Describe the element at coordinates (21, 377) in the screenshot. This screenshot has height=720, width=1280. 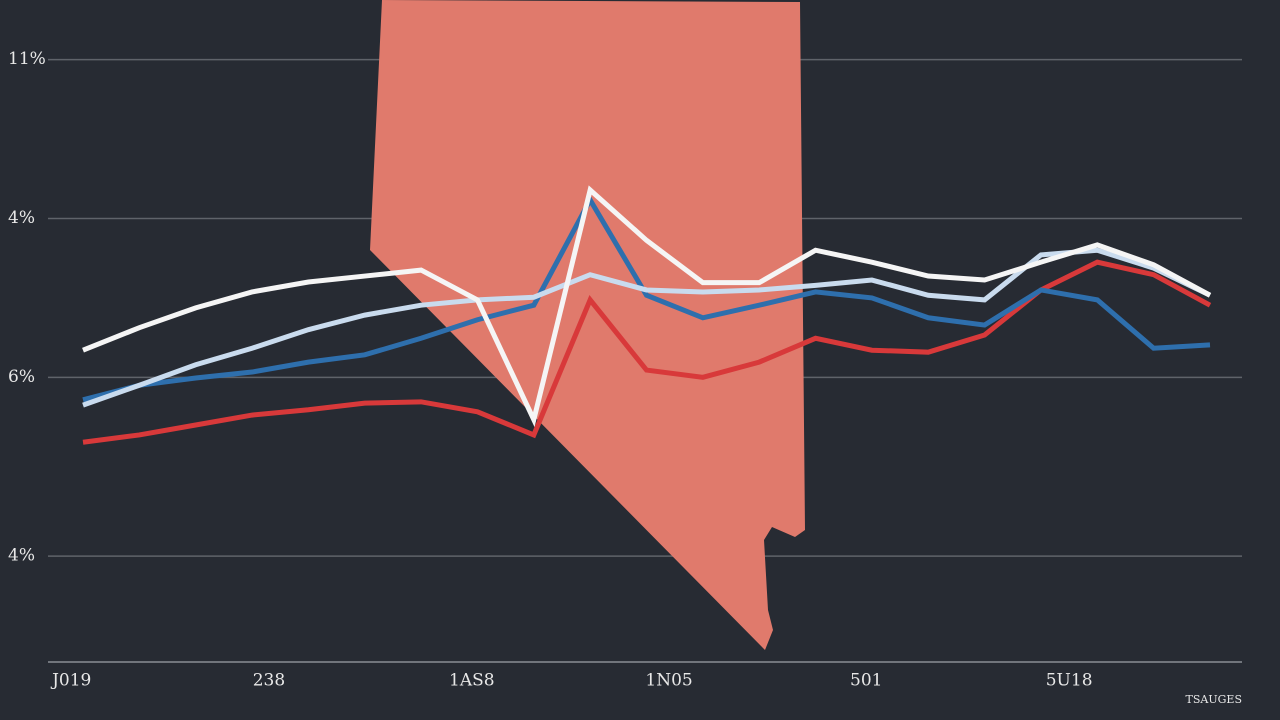
I see `y-tick-label: 6%` at that location.